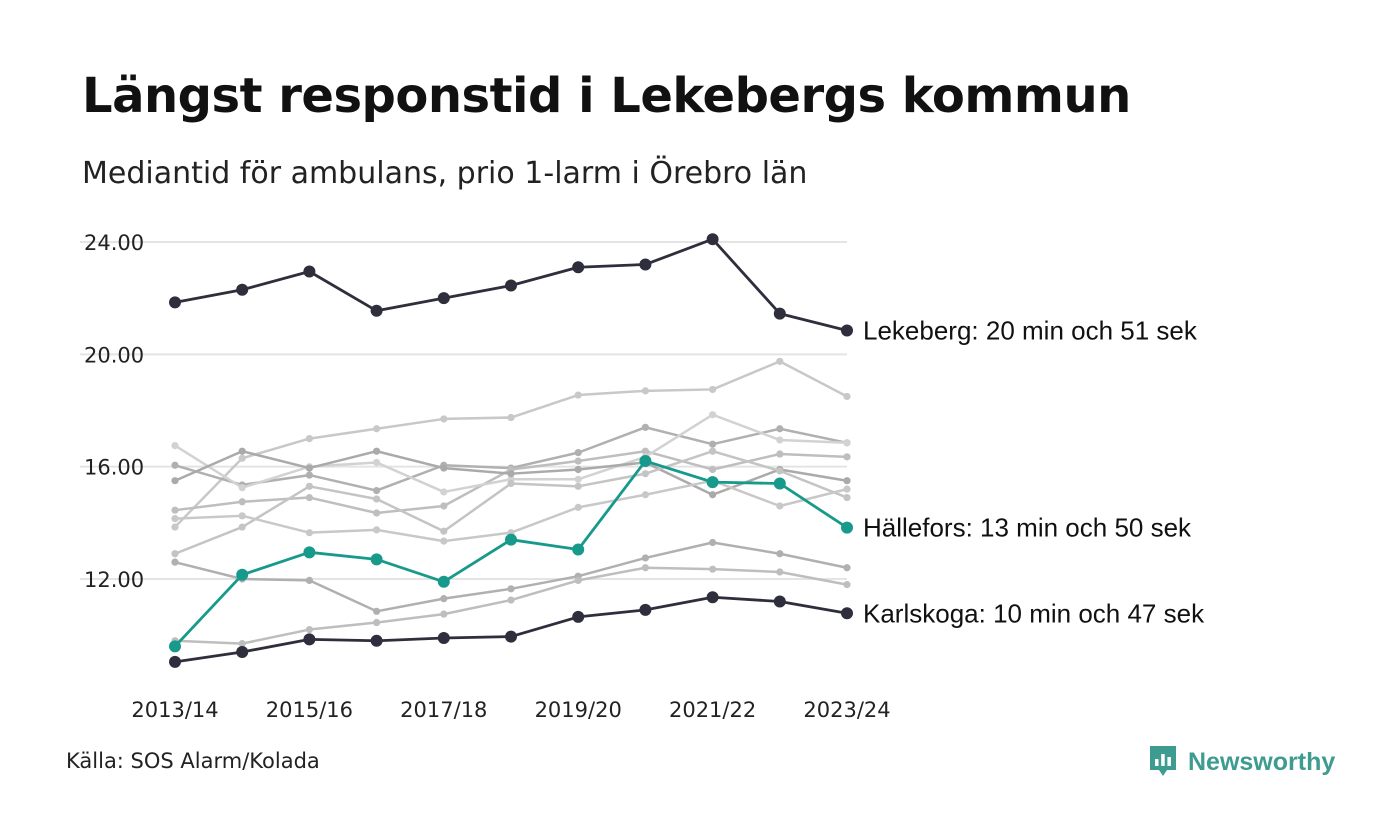 Image resolution: width=1400 pixels, height=840 pixels. I want to click on x-tick-label: 2017/18, so click(443, 710).